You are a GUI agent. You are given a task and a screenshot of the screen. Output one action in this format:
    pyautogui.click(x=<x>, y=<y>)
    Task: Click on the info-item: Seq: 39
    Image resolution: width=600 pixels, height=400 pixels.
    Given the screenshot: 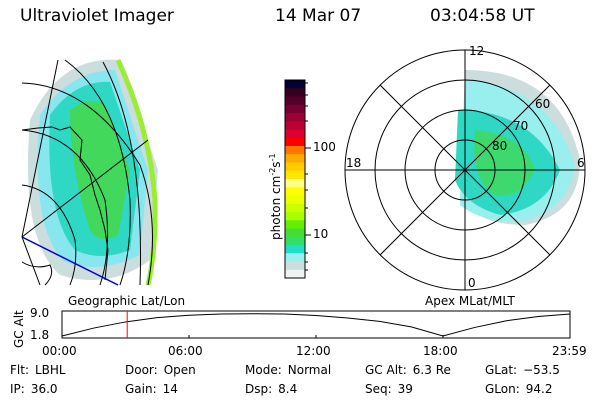 What is the action you would take?
    pyautogui.click(x=389, y=389)
    